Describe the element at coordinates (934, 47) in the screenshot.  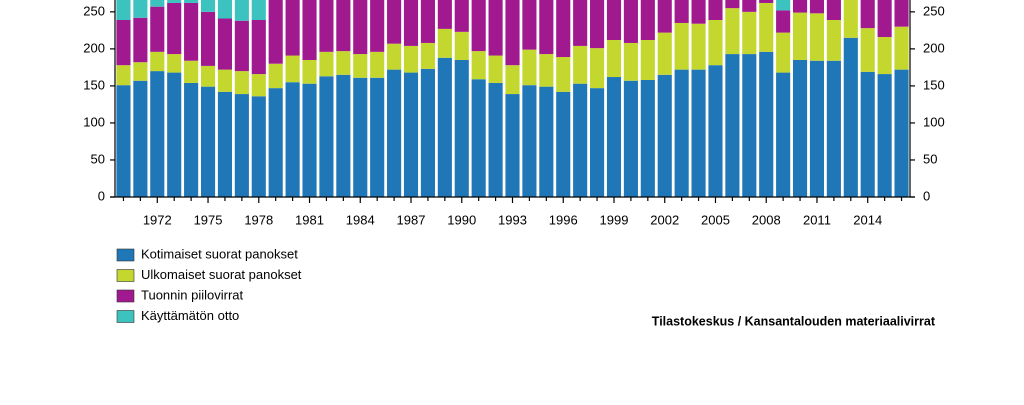
I see `y2-tick-label: 200` at that location.